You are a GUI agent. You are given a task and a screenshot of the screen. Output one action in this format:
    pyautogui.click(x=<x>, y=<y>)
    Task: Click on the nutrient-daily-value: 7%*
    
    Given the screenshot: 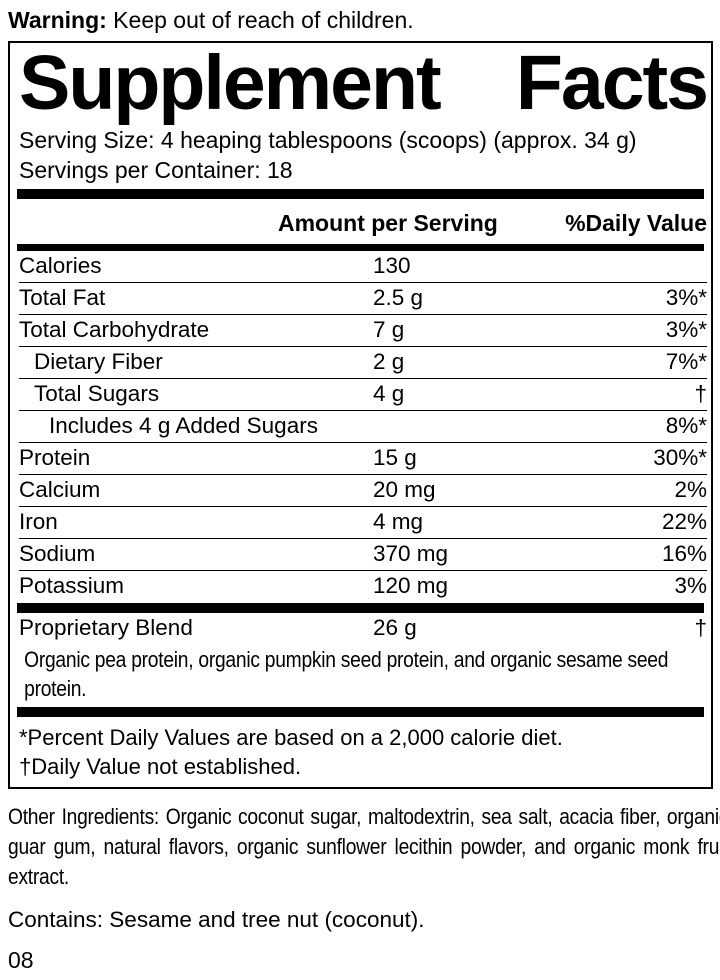 What is the action you would take?
    pyautogui.click(x=686, y=361)
    